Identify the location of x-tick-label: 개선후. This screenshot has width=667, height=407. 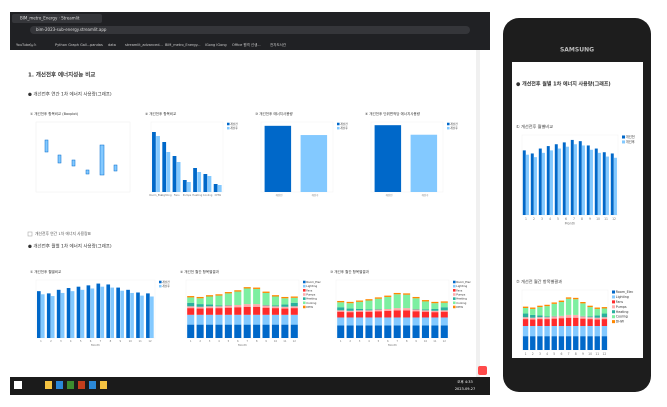
(425, 195).